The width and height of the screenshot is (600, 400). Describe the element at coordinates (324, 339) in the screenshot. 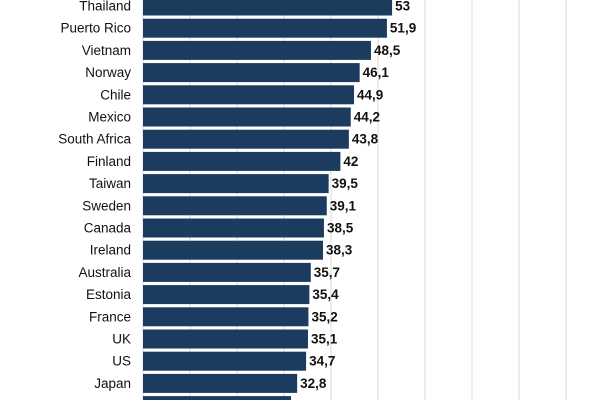

I see `value-label: 35,1` at that location.